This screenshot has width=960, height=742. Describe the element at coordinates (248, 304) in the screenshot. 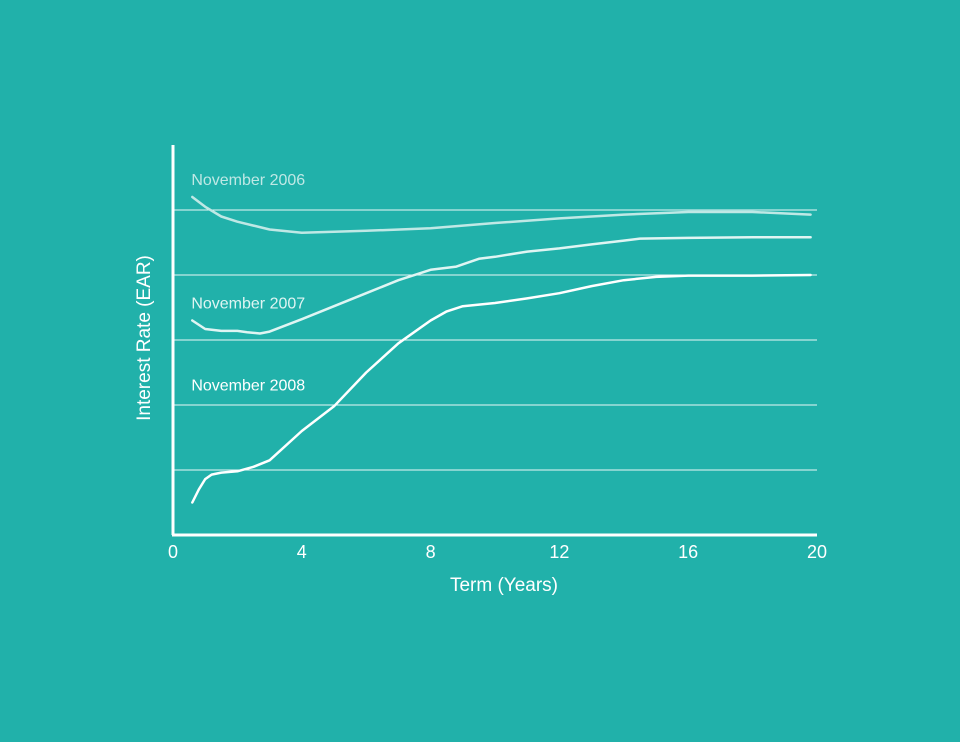

I see `series-label-2: November 2007` at that location.